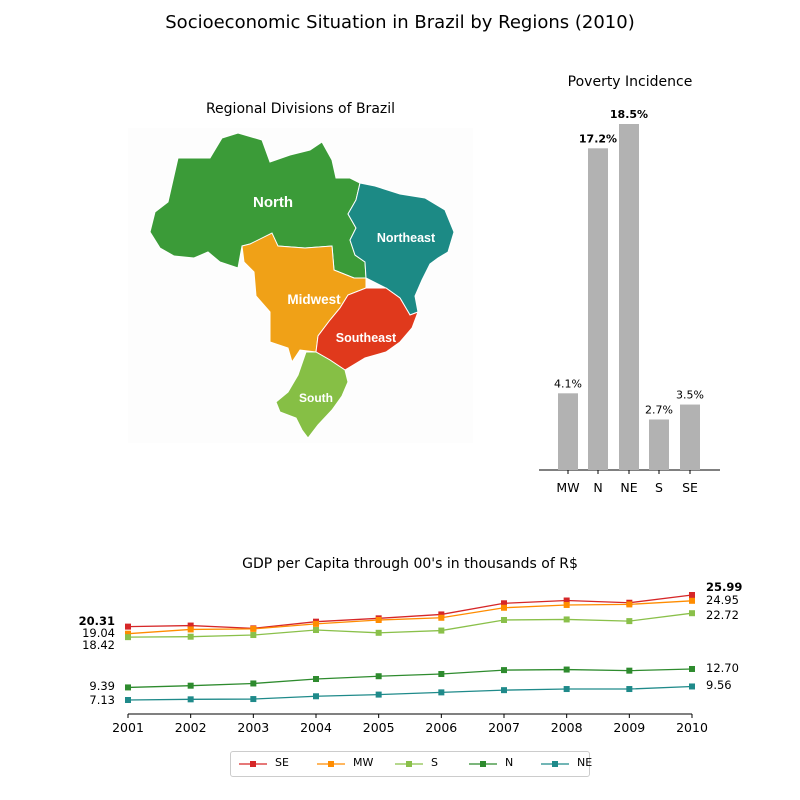 The width and height of the screenshot is (800, 800). What do you see at coordinates (719, 685) in the screenshot?
I see `end-value-label: 9.56` at bounding box center [719, 685].